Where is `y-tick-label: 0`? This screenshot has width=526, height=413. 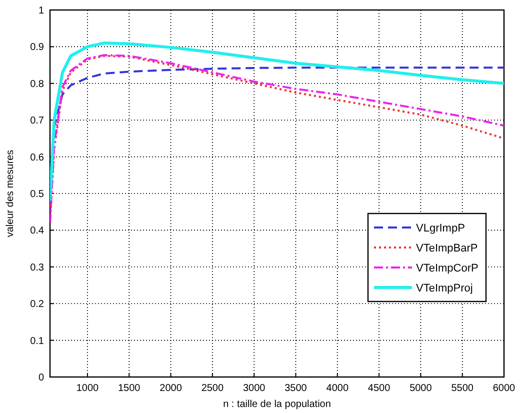 y-tick-label: 0 is located at coordinates (41, 378).